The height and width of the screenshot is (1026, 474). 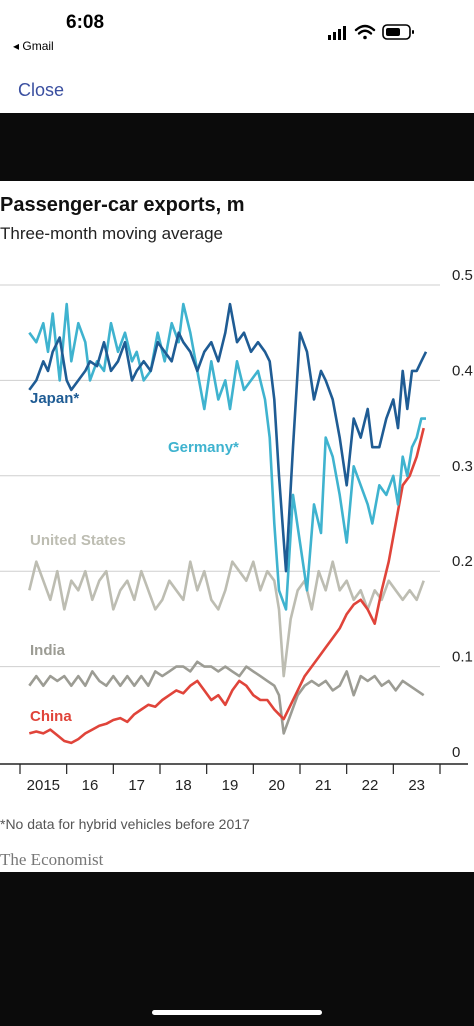 What do you see at coordinates (51, 716) in the screenshot?
I see `series-label-china: China` at bounding box center [51, 716].